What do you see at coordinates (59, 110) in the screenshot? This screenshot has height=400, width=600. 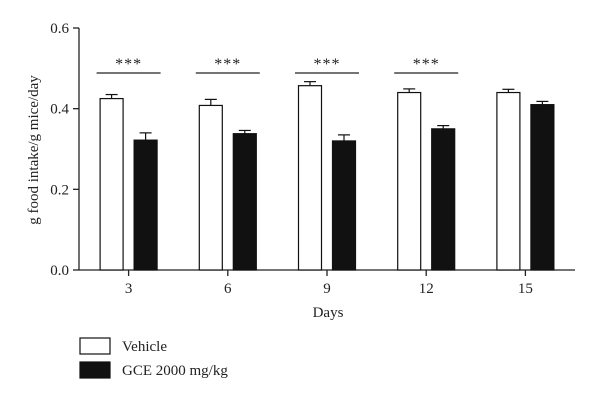 I see `y-tick-label: 0.4` at bounding box center [59, 110].